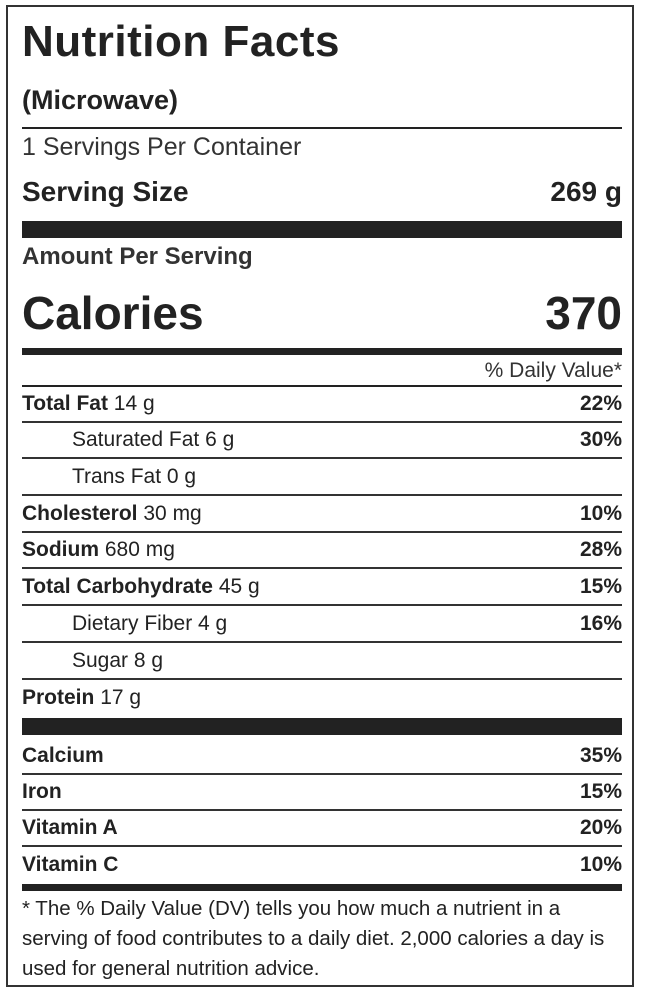 The width and height of the screenshot is (646, 996). I want to click on nutrient-daily-value: 16%, so click(600, 623).